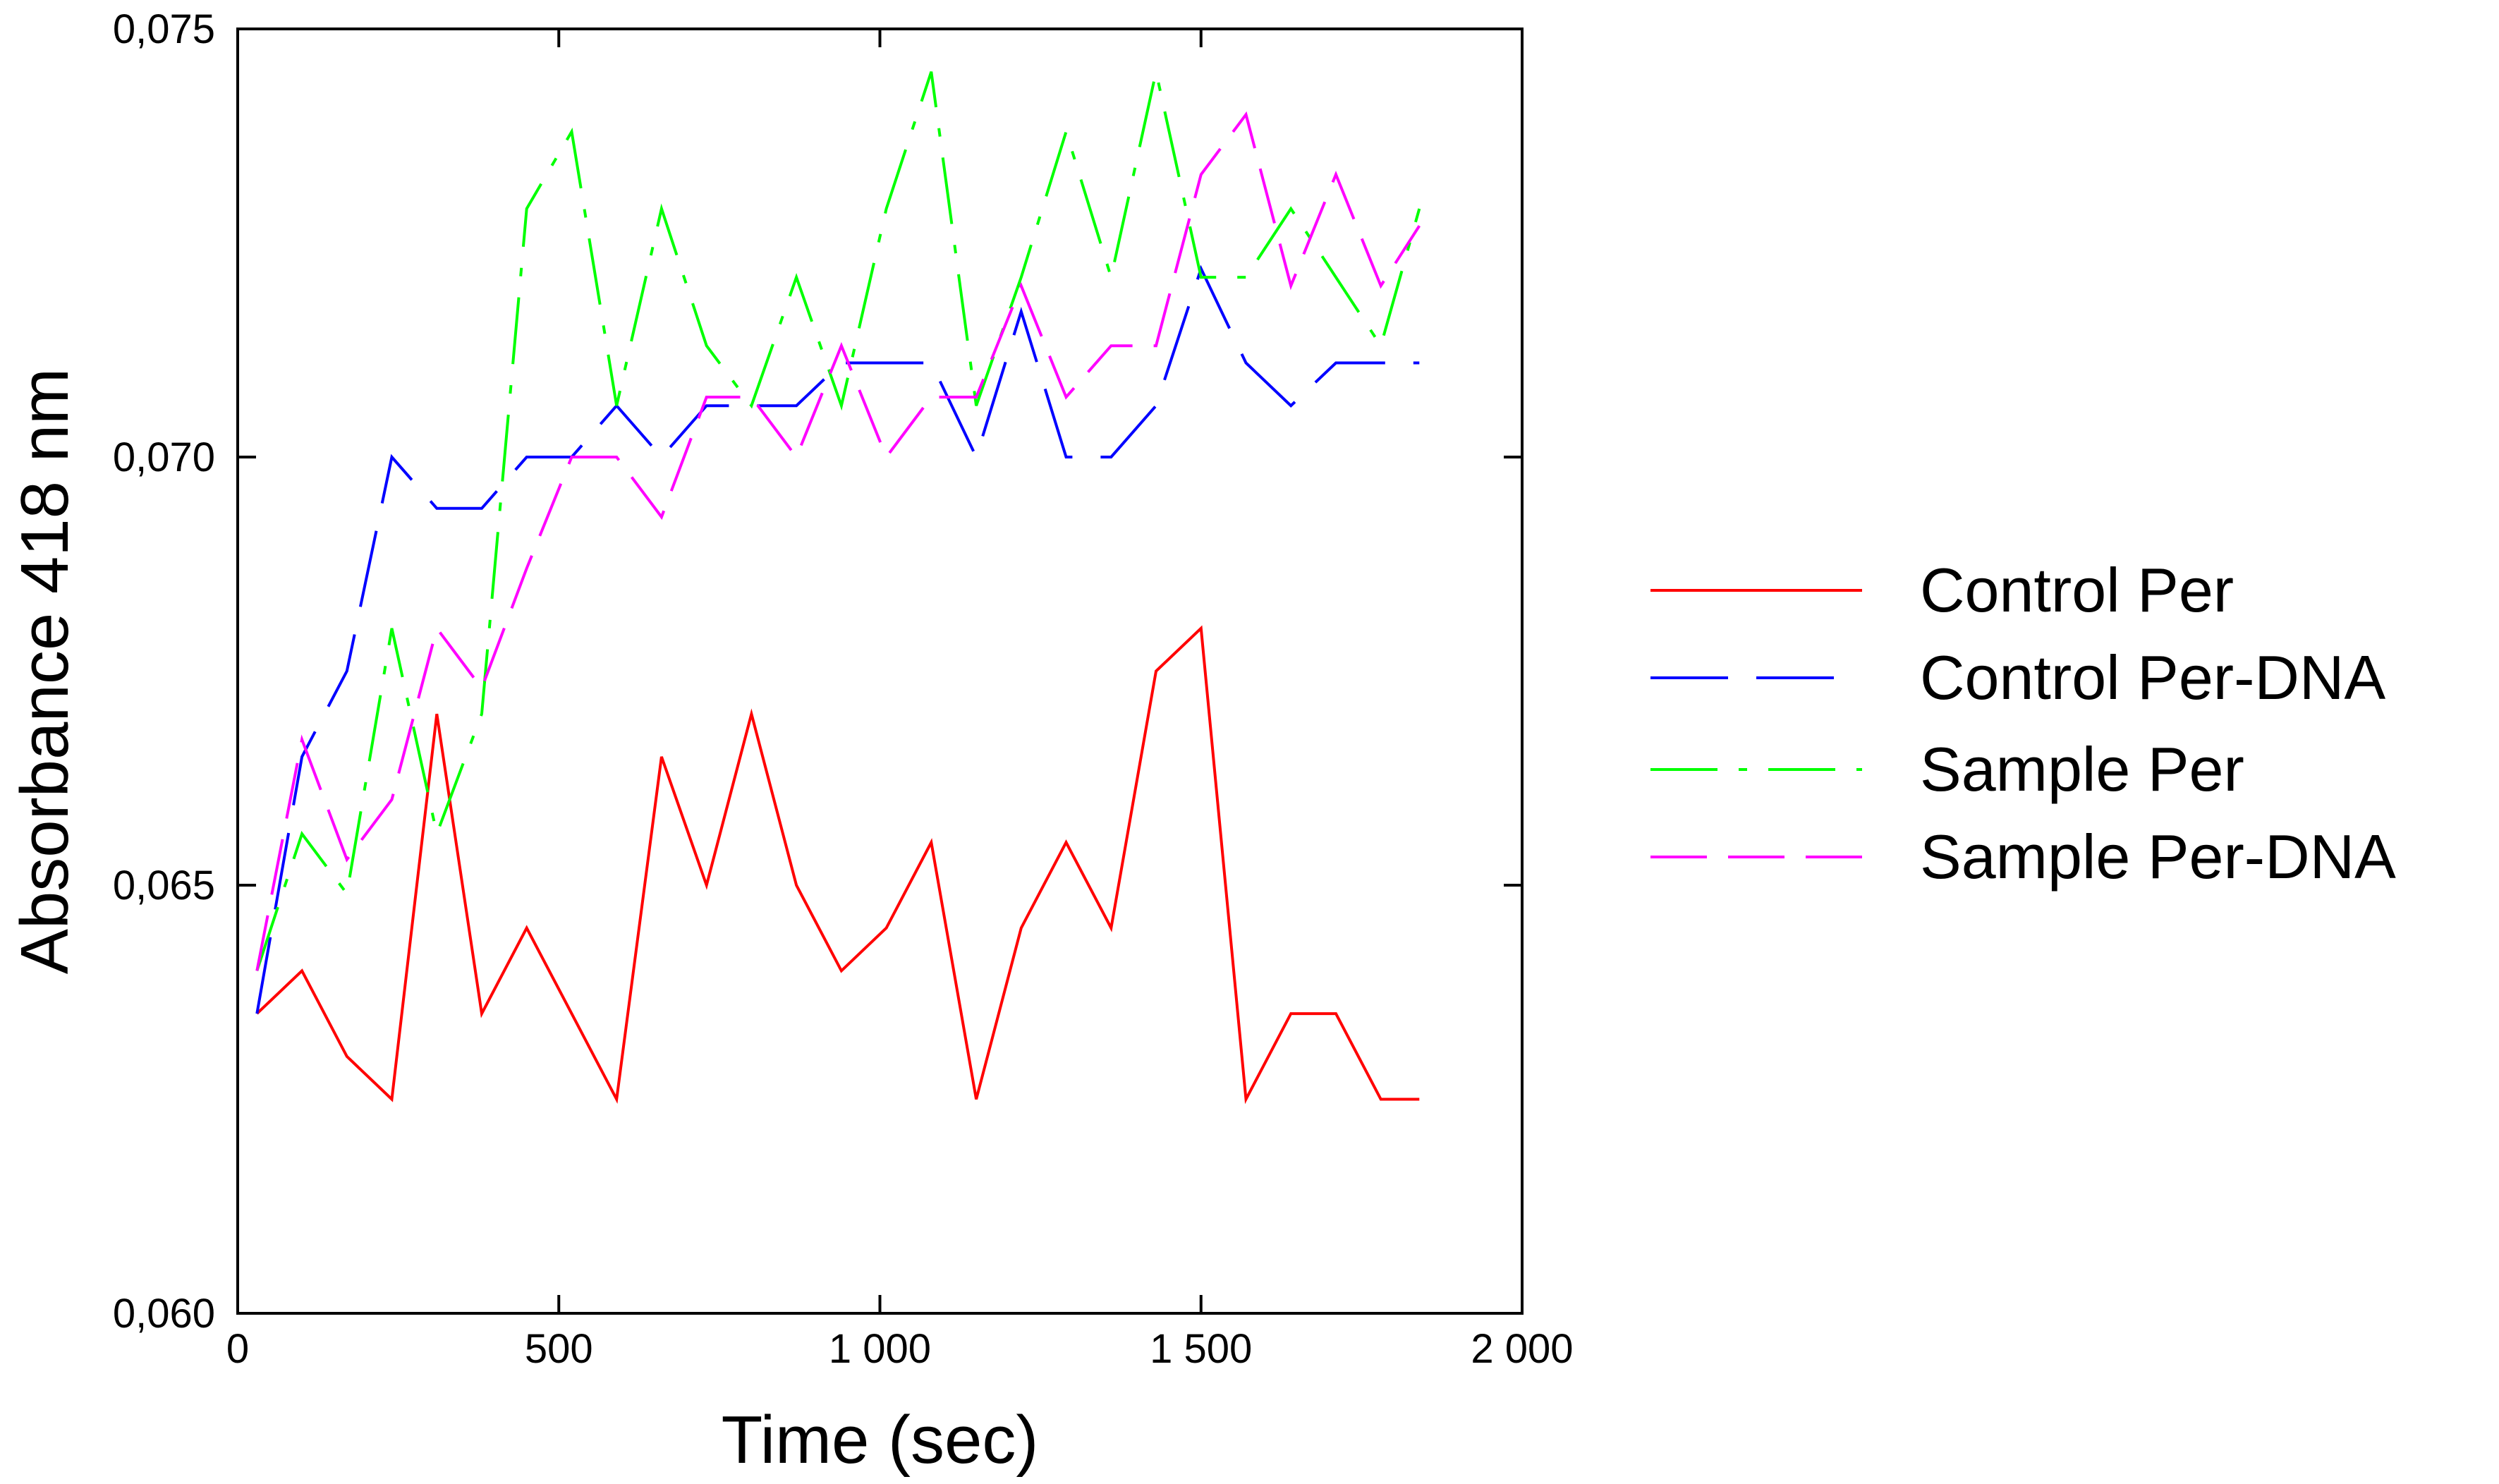 The width and height of the screenshot is (2499, 1484). Describe the element at coordinates (45, 671) in the screenshot. I see `y-axis-title: Absorbance 418 nm` at that location.